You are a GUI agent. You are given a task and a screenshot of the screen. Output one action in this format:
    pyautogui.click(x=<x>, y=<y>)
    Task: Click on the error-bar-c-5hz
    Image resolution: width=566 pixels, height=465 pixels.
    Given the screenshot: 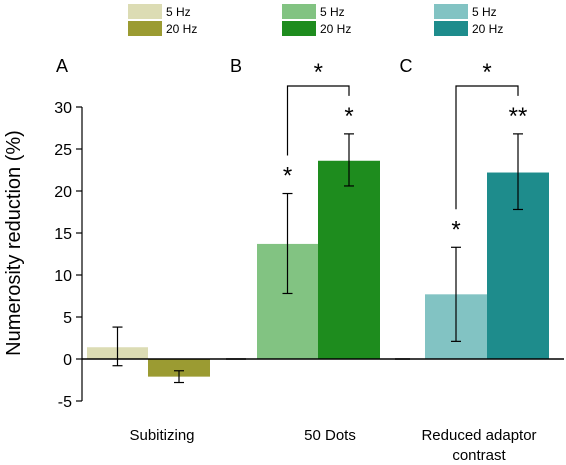 What is the action you would take?
    pyautogui.click(x=456, y=294)
    